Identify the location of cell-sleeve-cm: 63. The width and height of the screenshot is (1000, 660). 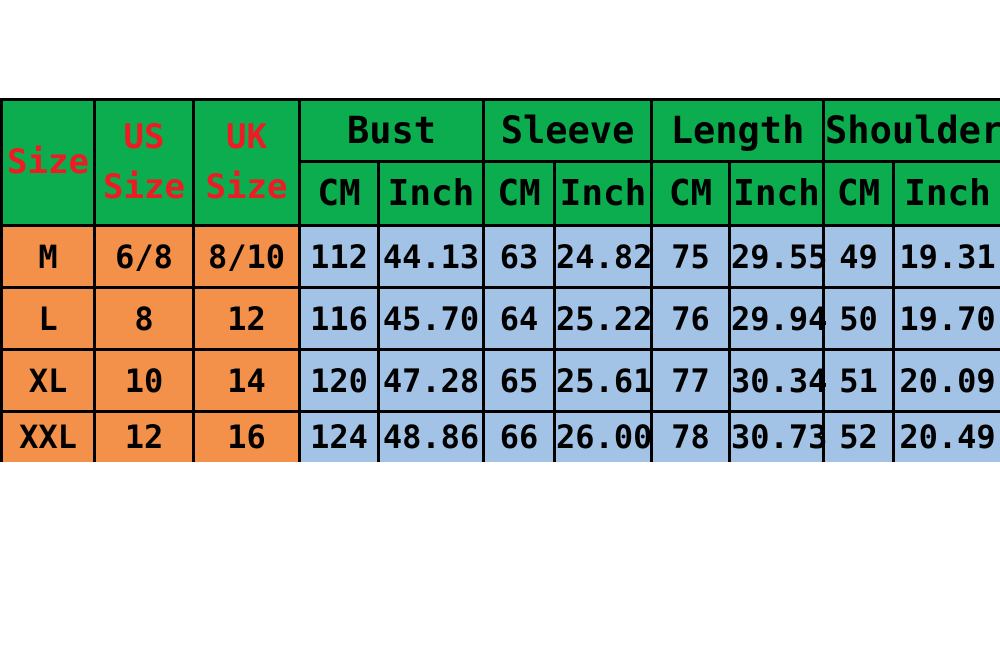
(519, 257).